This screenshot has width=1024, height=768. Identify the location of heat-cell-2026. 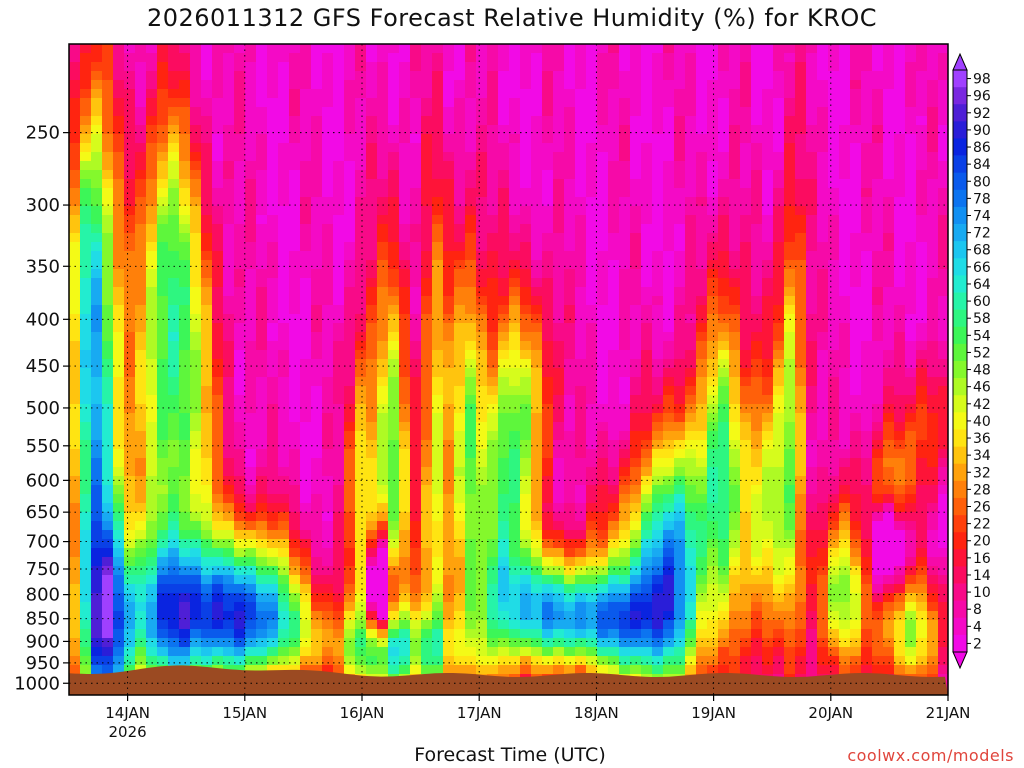
(361, 274).